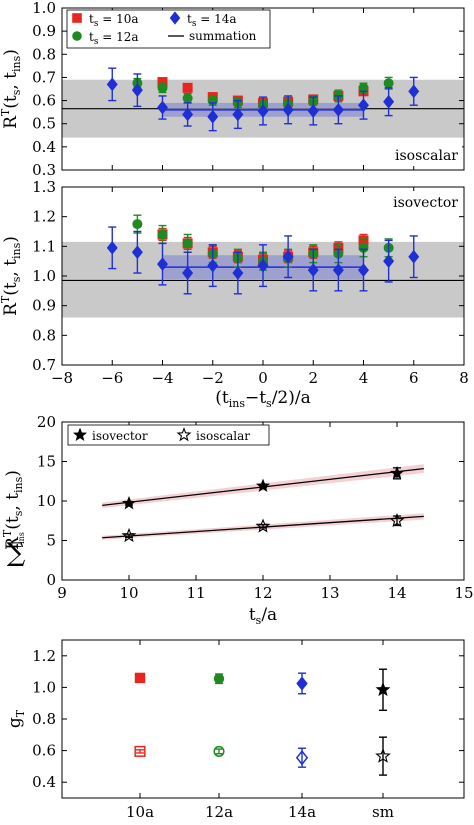 The width and height of the screenshot is (474, 825). I want to click on xlabel-pre: (t, so click(222, 398).